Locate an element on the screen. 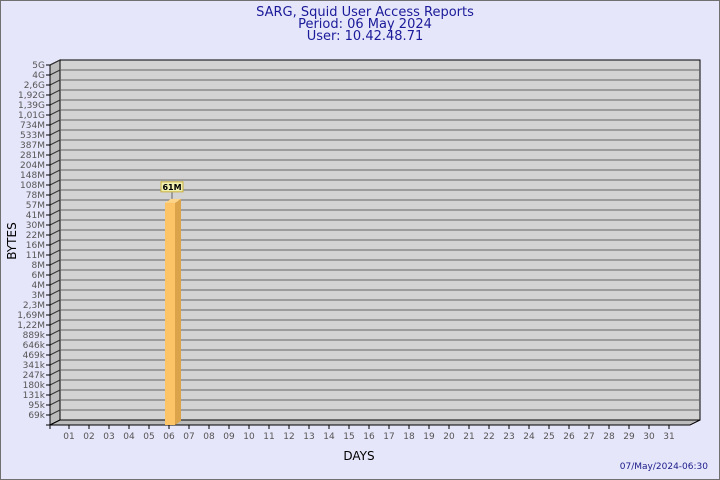 This screenshot has width=720, height=480. y-tick-label: 1,39G is located at coordinates (31, 106).